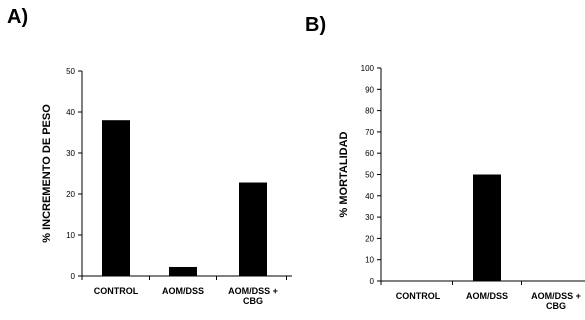 The height and width of the screenshot is (320, 585). What do you see at coordinates (18, 17) in the screenshot?
I see `panel-a-label: A)` at bounding box center [18, 17].